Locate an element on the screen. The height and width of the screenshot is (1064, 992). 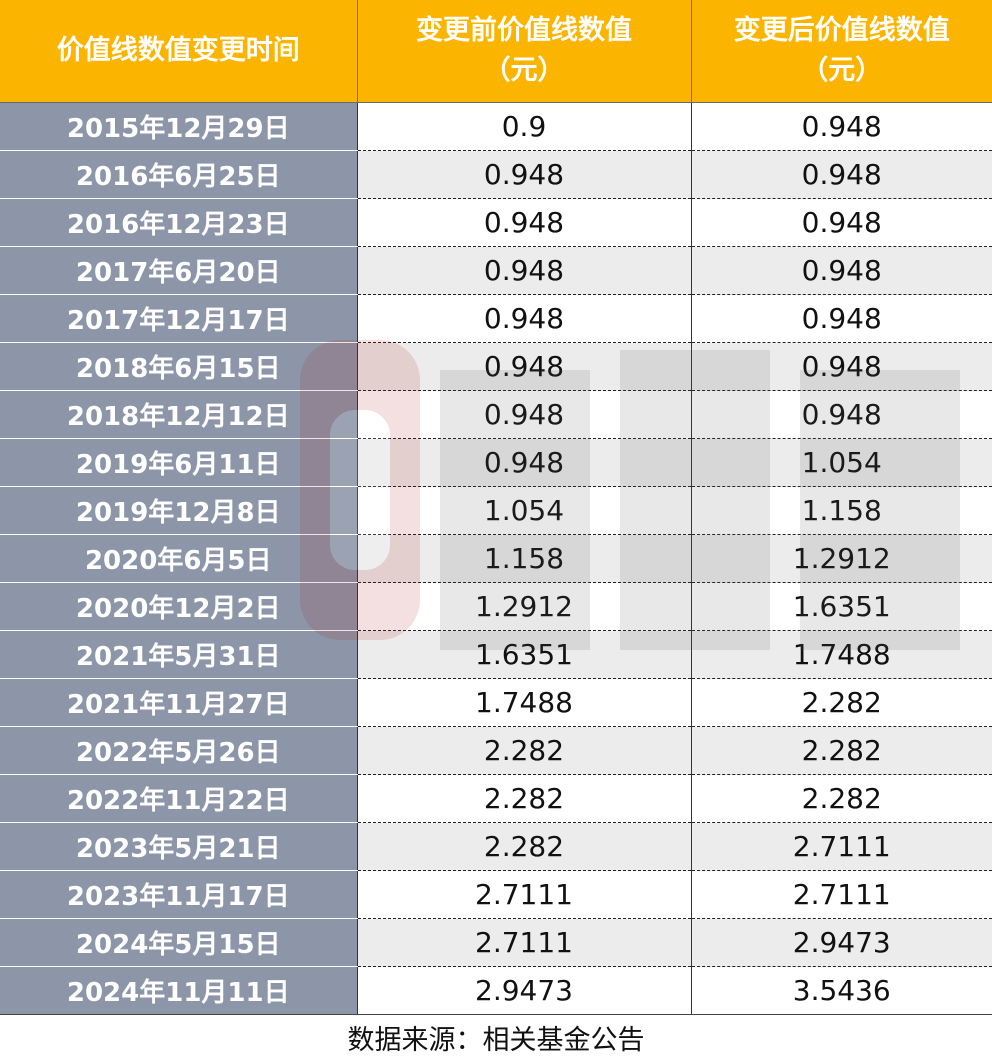
value-before-cell: 1.158 is located at coordinates (524, 558).